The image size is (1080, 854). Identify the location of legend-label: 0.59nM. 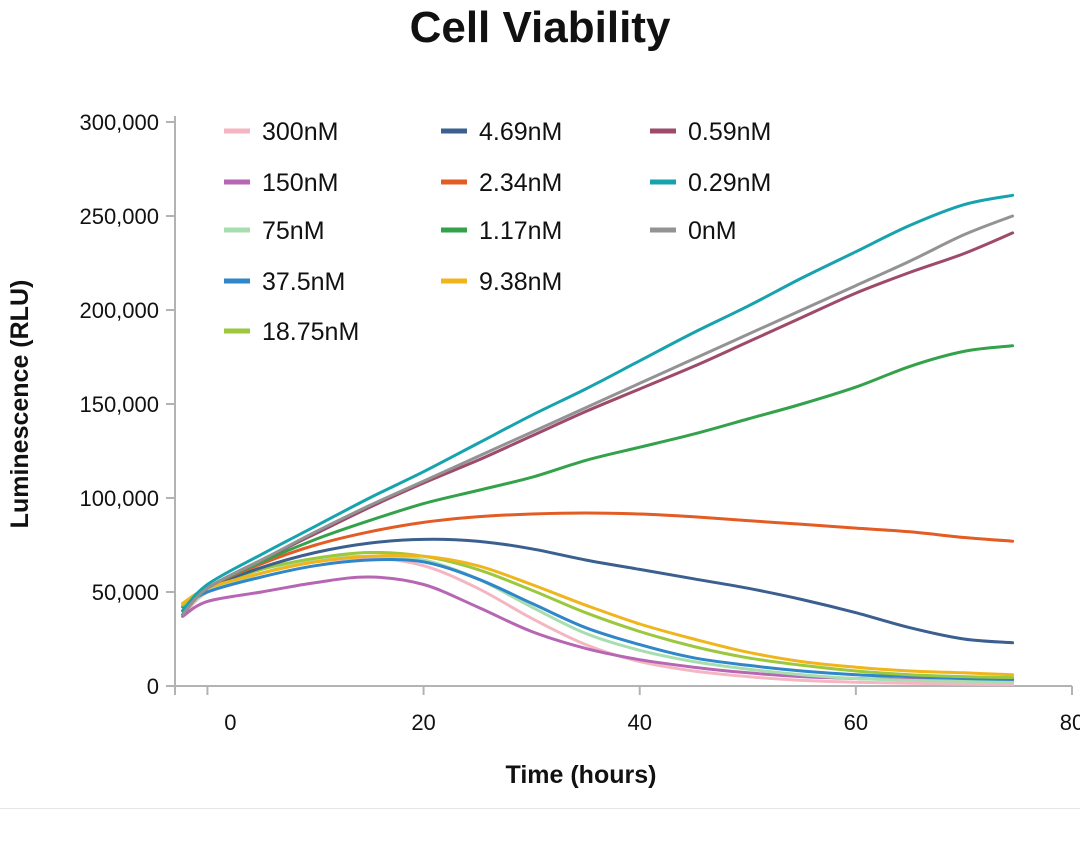
(729, 132).